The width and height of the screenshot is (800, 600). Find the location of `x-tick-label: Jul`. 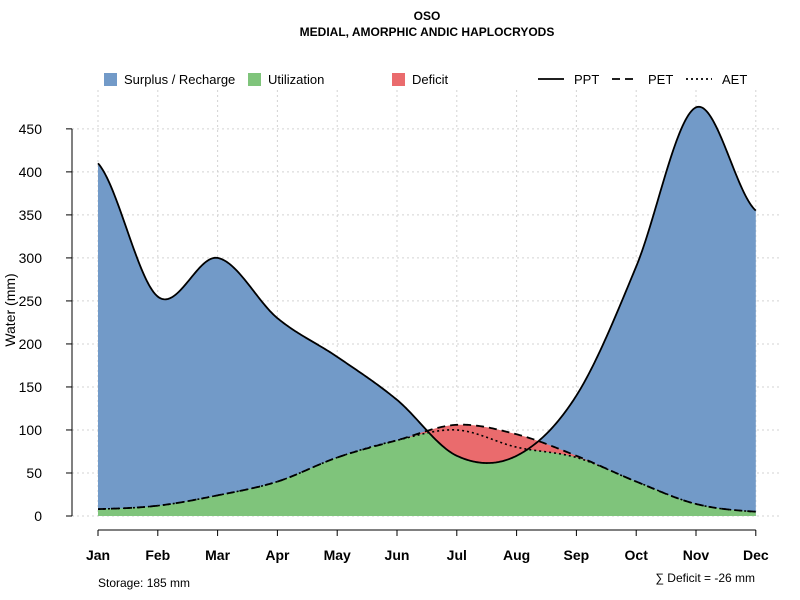

x-tick-label: Jul is located at coordinates (457, 555).